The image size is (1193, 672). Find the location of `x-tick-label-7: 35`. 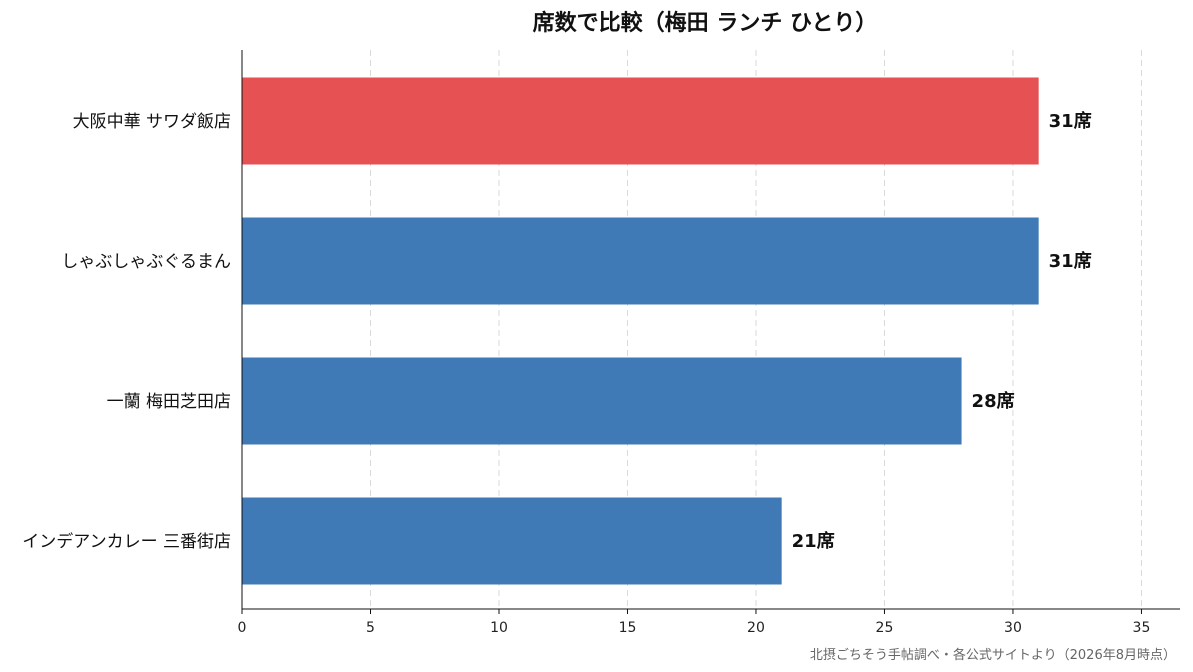

x-tick-label-7: 35 is located at coordinates (1142, 628).